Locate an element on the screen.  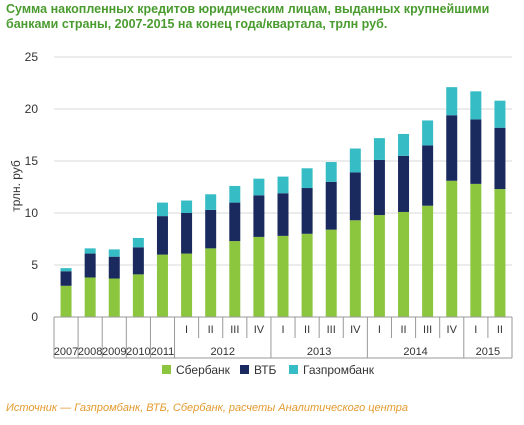
x-tick-label: 2007 is located at coordinates (66, 352).